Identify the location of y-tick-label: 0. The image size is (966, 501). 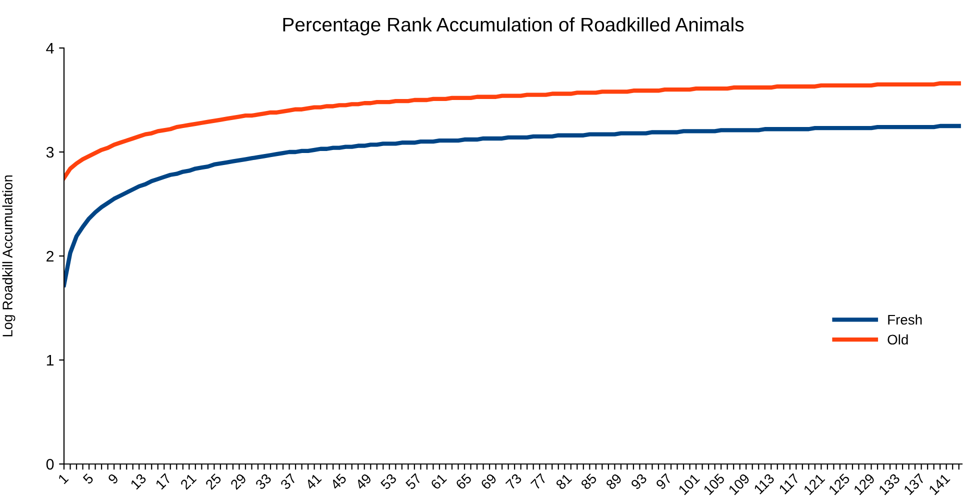
(50, 464).